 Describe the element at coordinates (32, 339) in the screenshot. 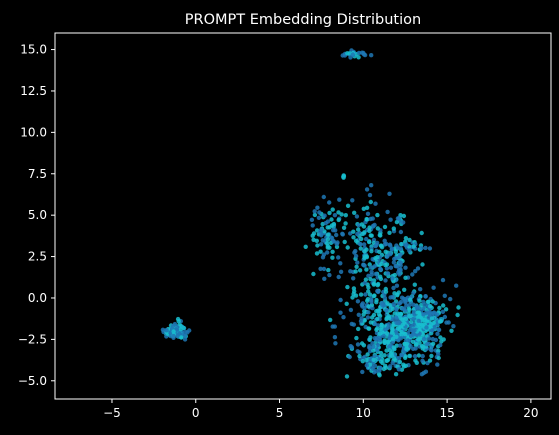

I see `y-tick-label: −2.5` at that location.